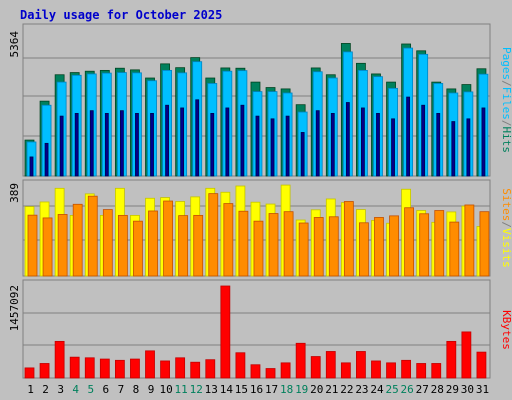  Describe the element at coordinates (506, 140) in the screenshot. I see `legend-entry-hits: Hits` at that location.